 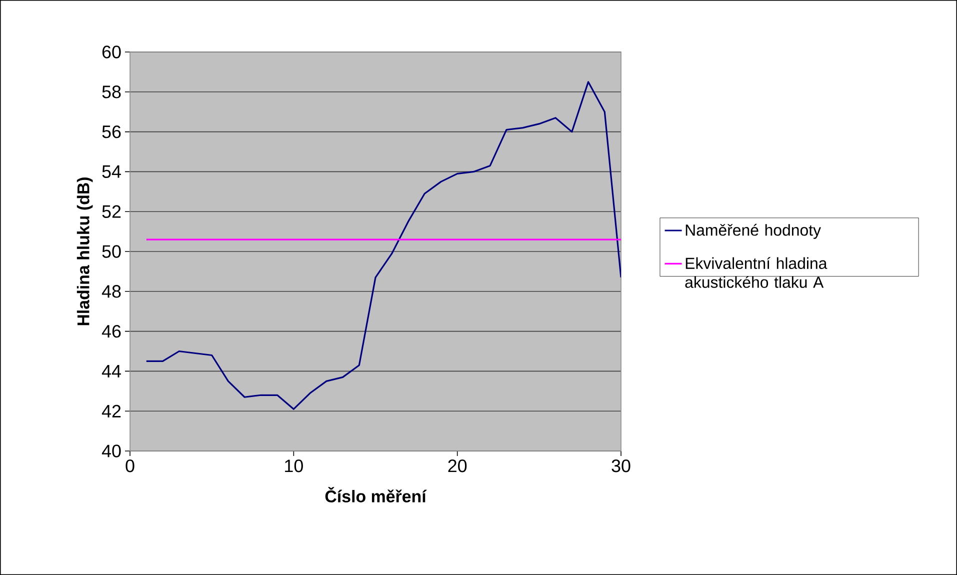 I want to click on x-tick-label: 0, so click(x=130, y=466).